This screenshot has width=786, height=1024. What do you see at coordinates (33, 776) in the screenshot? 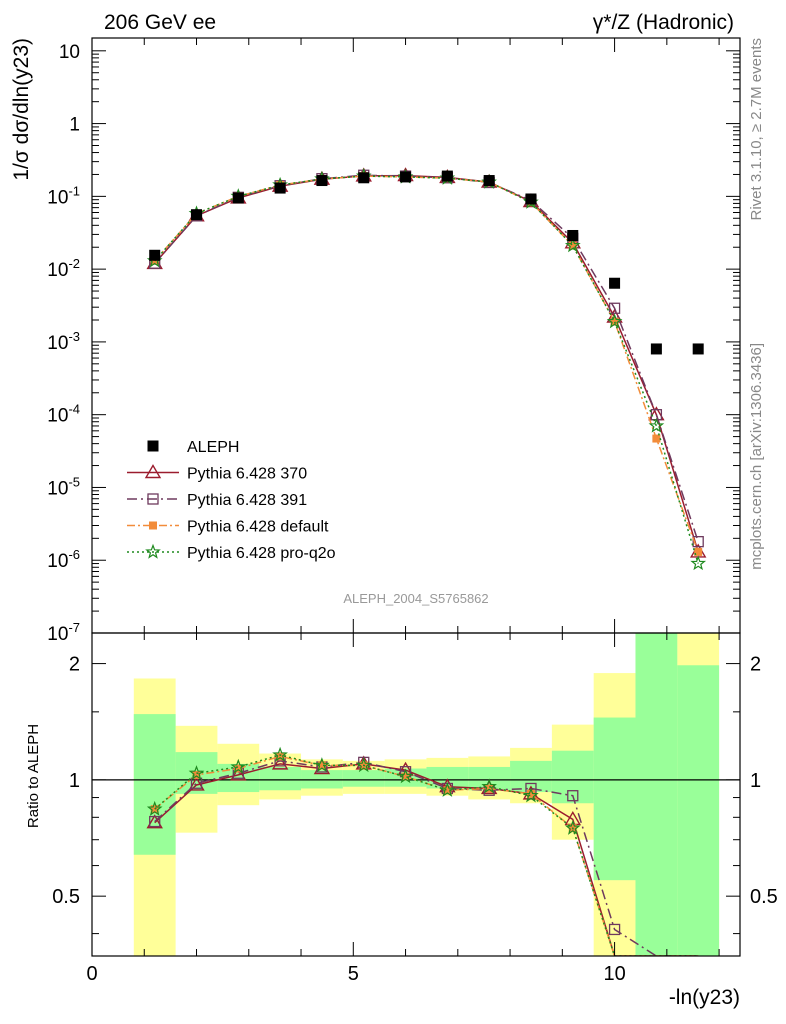
I see `y-axis-label-ratio: Ratio to ALEPH` at bounding box center [33, 776].